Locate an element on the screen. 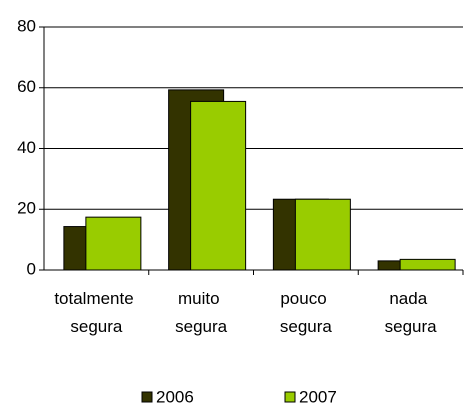 This screenshot has width=474, height=407. legend-label: 2006 is located at coordinates (175, 396).